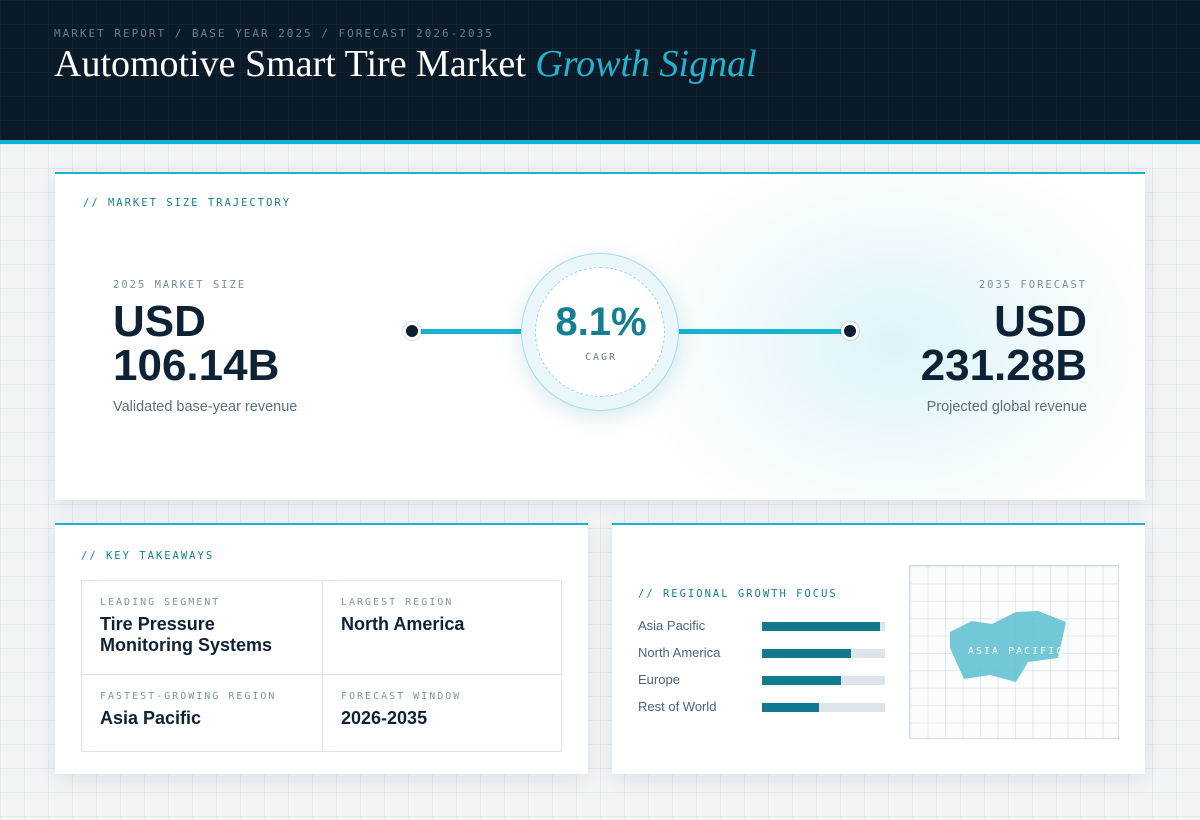 Image resolution: width=1200 pixels, height=820 pixels. I want to click on takeaway-largest-region: LARGEST REGION North America, so click(442, 627).